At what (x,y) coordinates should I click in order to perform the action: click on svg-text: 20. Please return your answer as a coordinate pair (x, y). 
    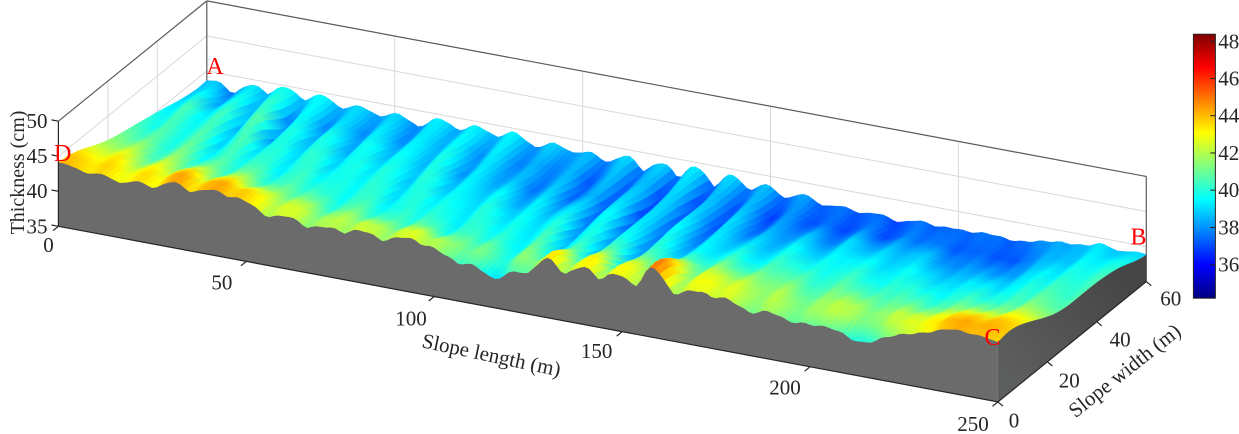
    Looking at the image, I should click on (1069, 380).